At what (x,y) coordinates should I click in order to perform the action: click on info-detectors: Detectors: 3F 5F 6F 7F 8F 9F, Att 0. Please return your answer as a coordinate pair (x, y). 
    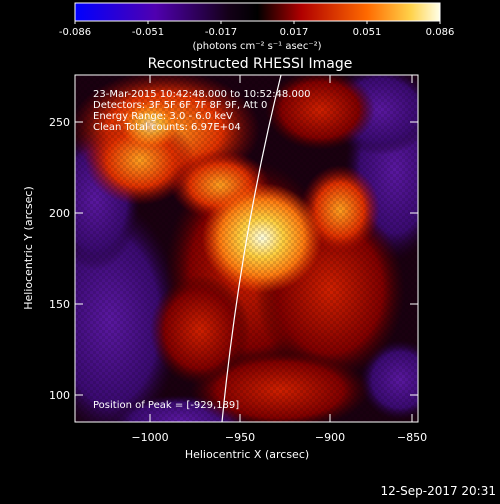
    Looking at the image, I should click on (180, 105).